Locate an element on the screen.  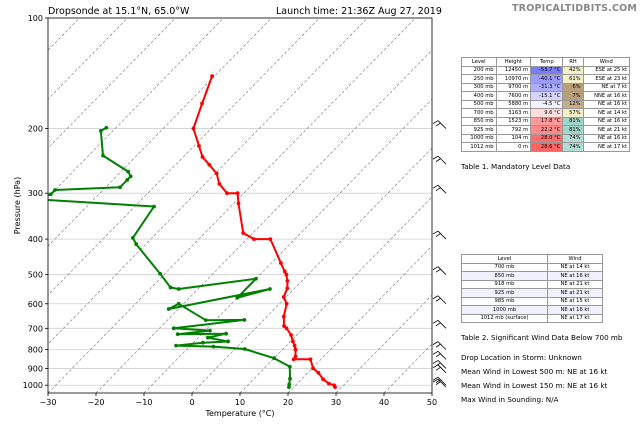
cell-level: 300 mb is located at coordinates (479, 87).